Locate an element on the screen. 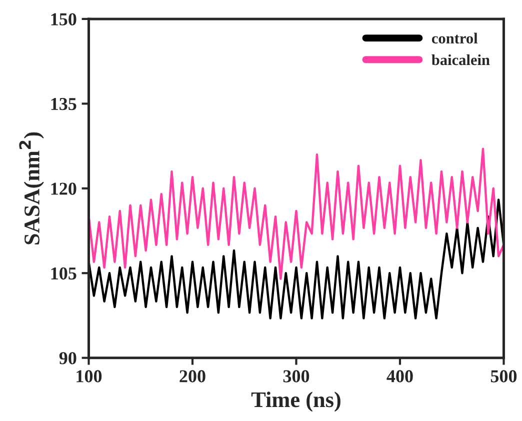  x-tick-label: 300 is located at coordinates (296, 376).